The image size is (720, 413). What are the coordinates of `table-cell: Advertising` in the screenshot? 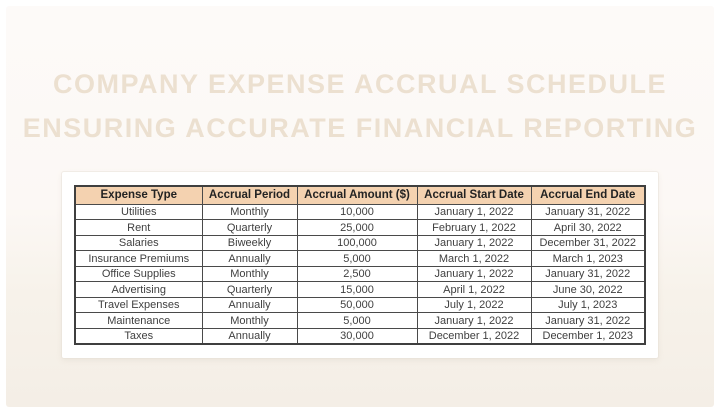 It's located at (138, 289).